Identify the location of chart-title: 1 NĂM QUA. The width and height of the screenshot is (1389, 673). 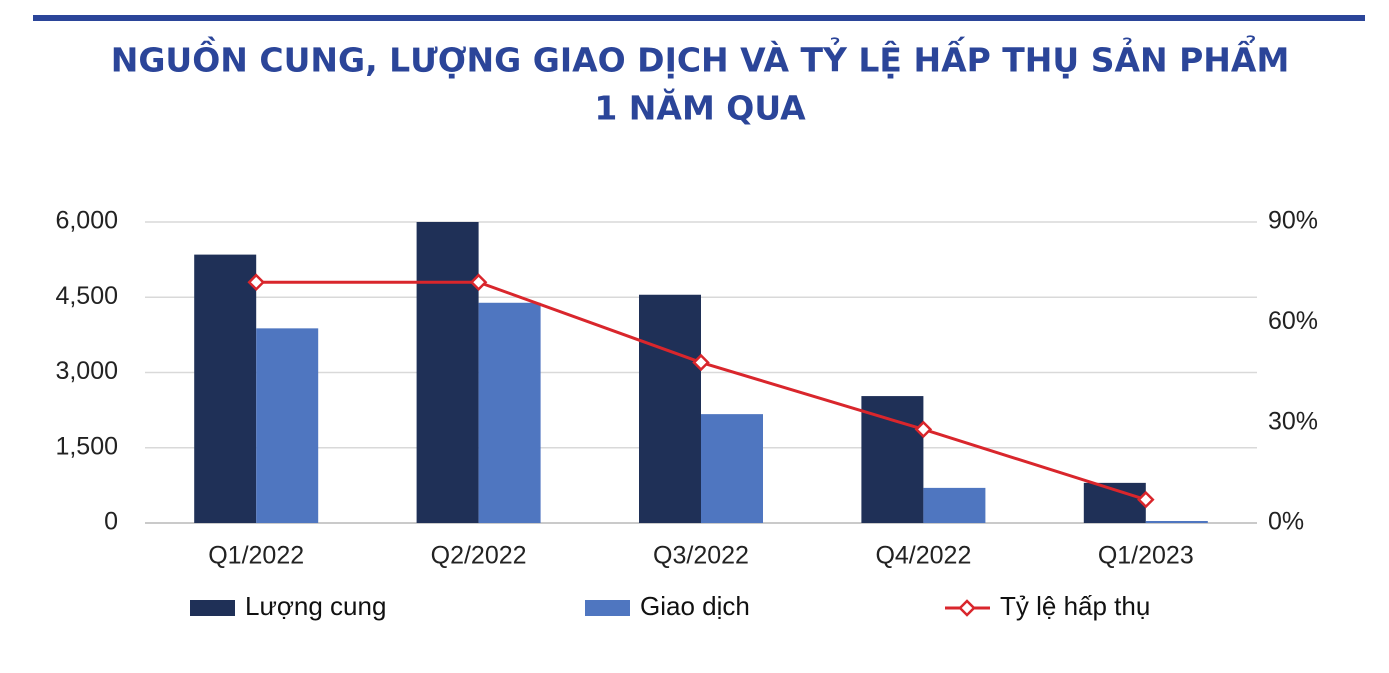
(700, 108).